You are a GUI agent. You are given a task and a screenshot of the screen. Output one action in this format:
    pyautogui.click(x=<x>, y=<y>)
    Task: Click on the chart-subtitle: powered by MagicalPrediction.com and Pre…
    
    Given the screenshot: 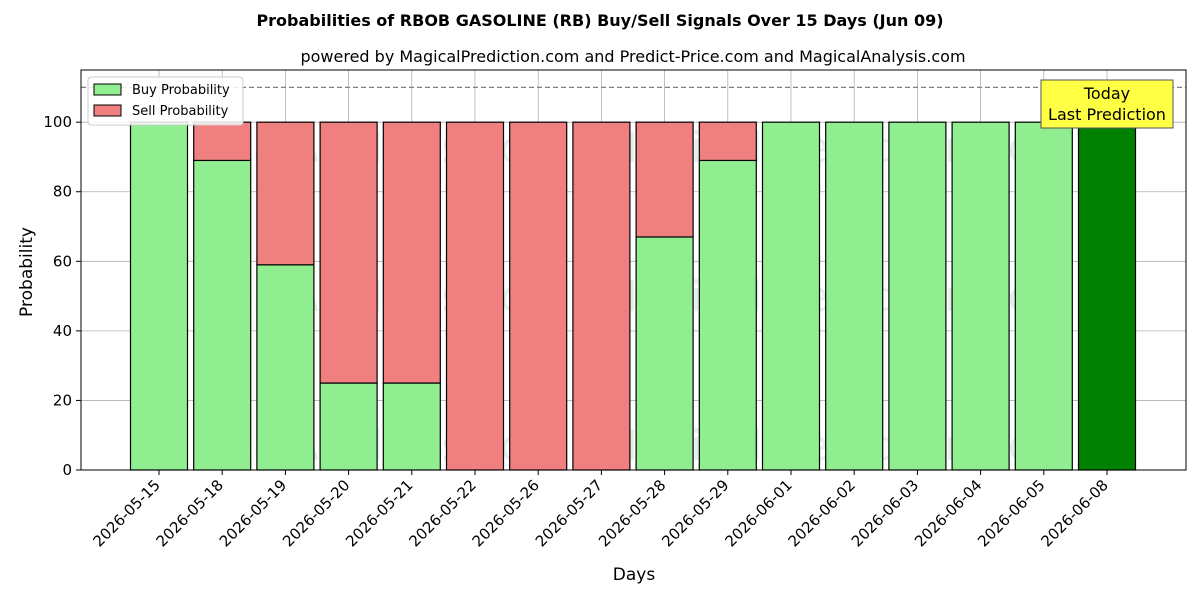 What is the action you would take?
    pyautogui.click(x=632, y=56)
    